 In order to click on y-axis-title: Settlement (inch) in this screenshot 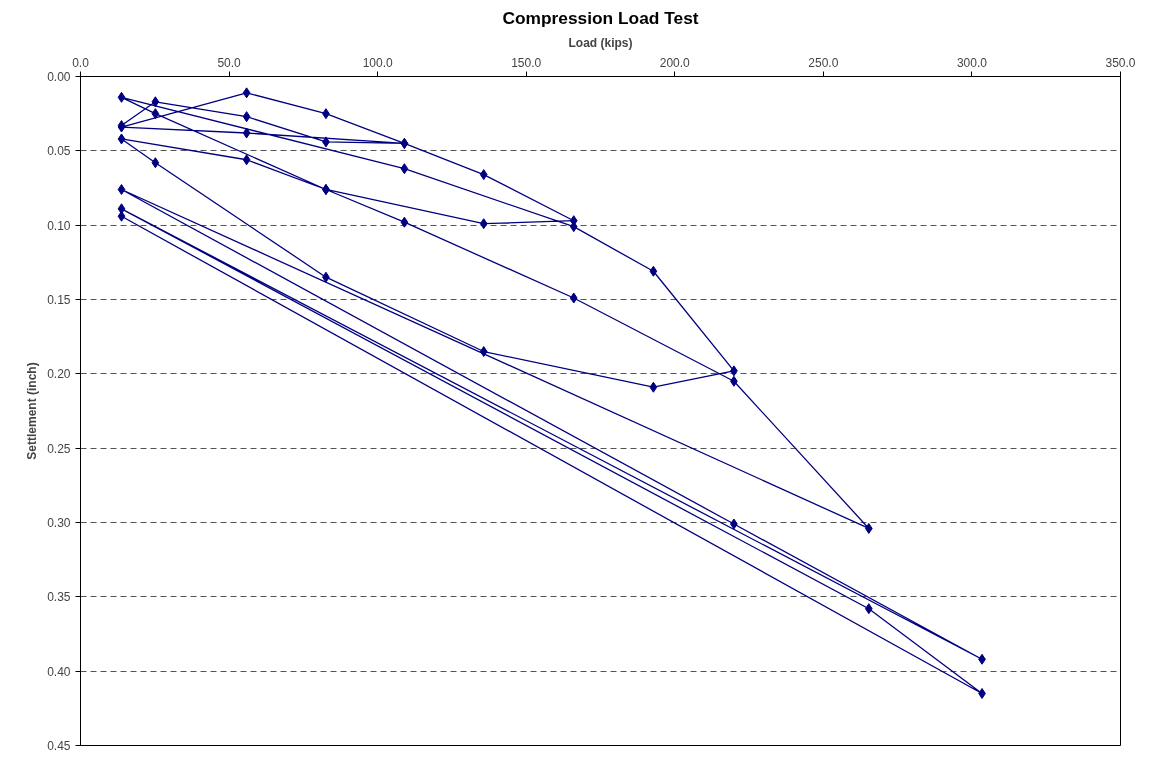, I will do `click(32, 411)`.